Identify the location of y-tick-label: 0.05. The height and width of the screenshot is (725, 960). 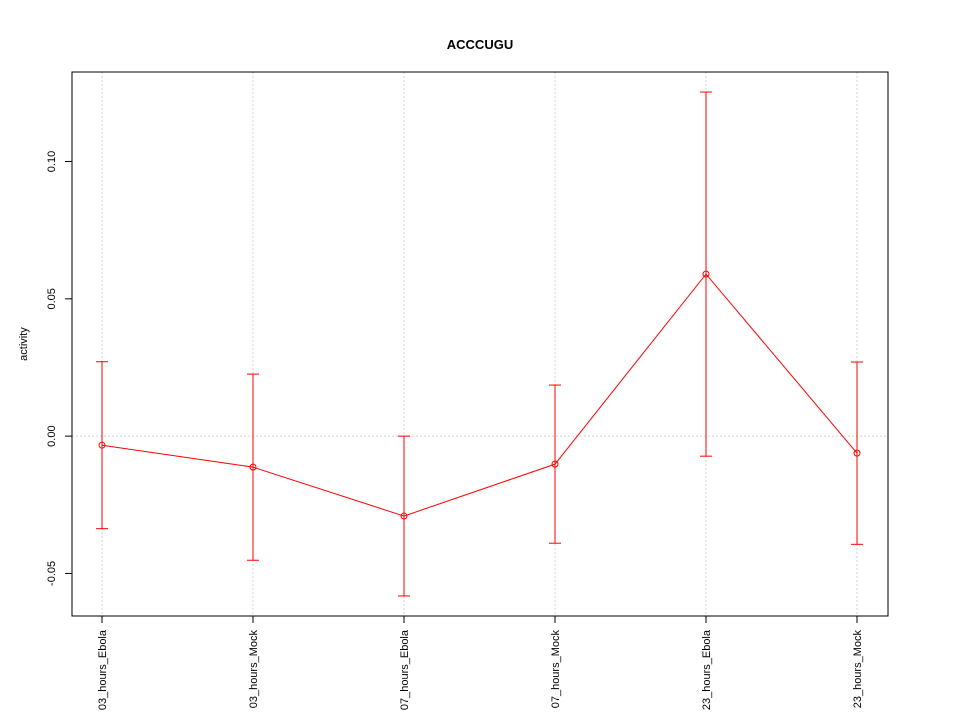
(52, 298).